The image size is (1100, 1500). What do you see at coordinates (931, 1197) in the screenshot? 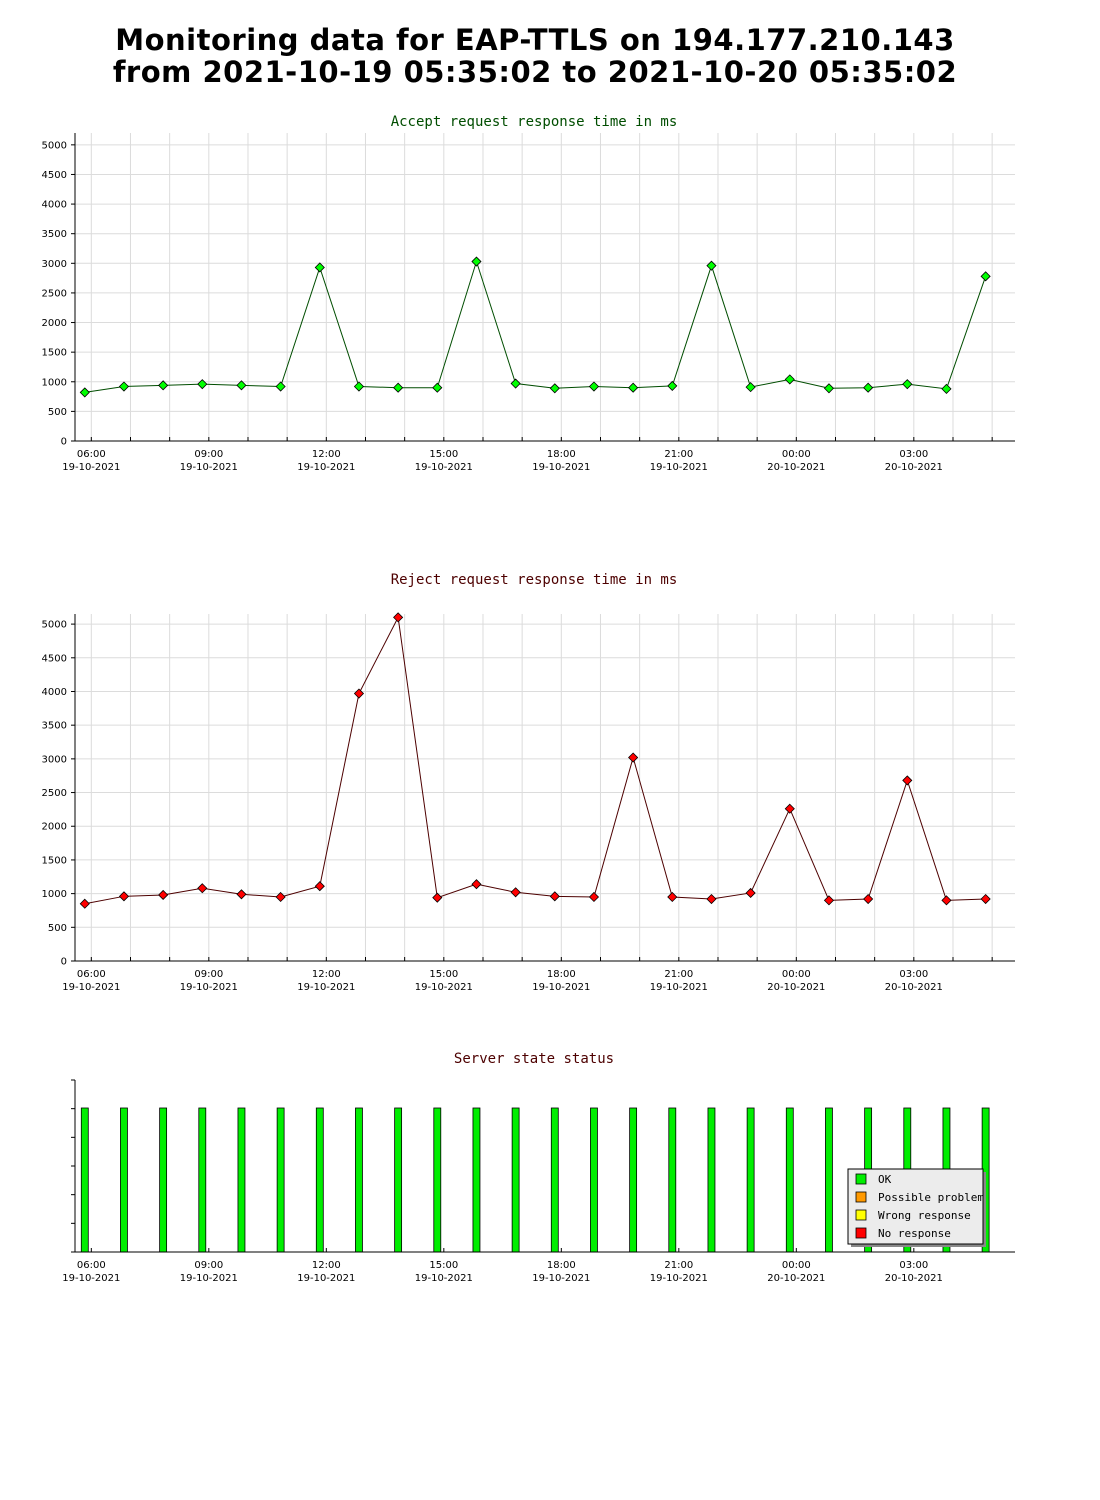
I see `legend-label: Possible problem` at bounding box center [931, 1197].